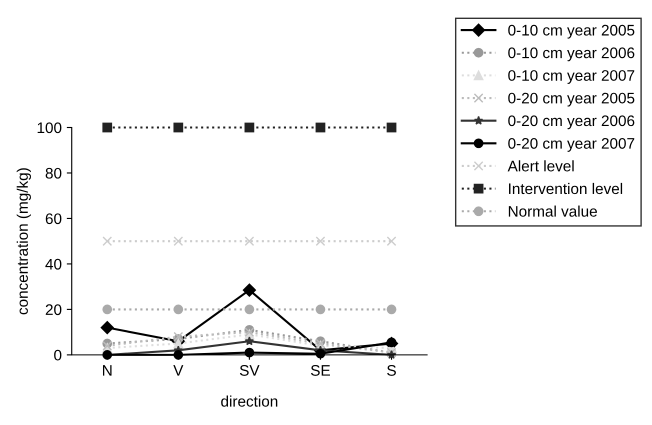  What do you see at coordinates (571, 77) in the screenshot?
I see `legend-label: 0-10 cm year 2007` at bounding box center [571, 77].